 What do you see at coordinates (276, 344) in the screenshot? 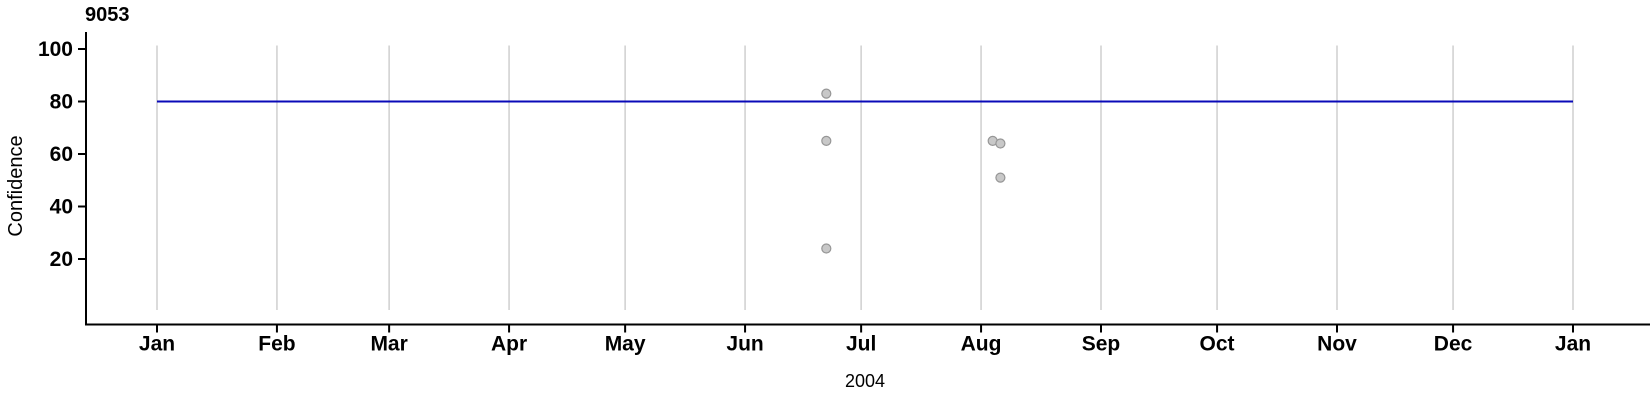
I see `x-tick-label: Feb` at bounding box center [276, 344].